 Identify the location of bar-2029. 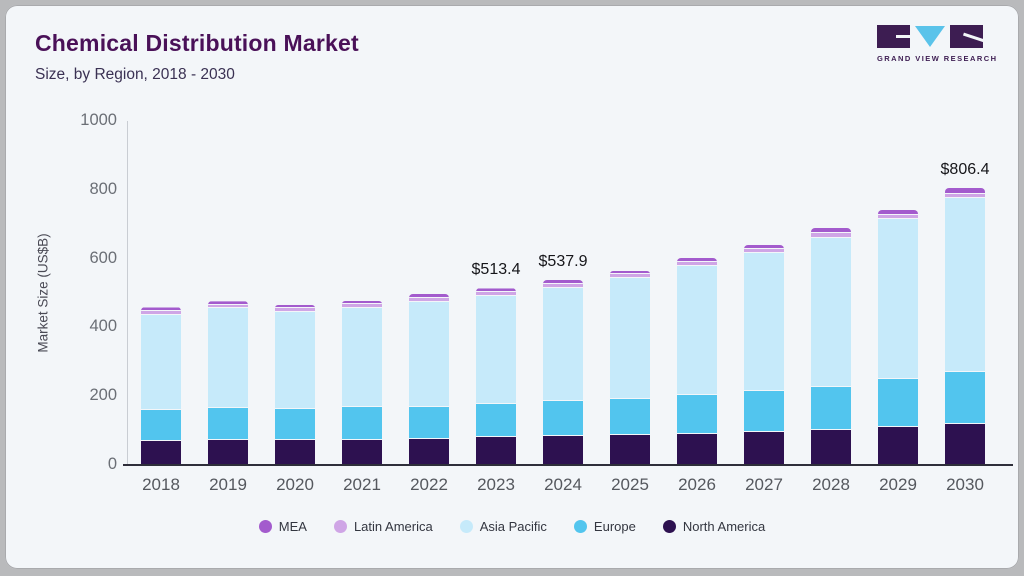
(898, 337).